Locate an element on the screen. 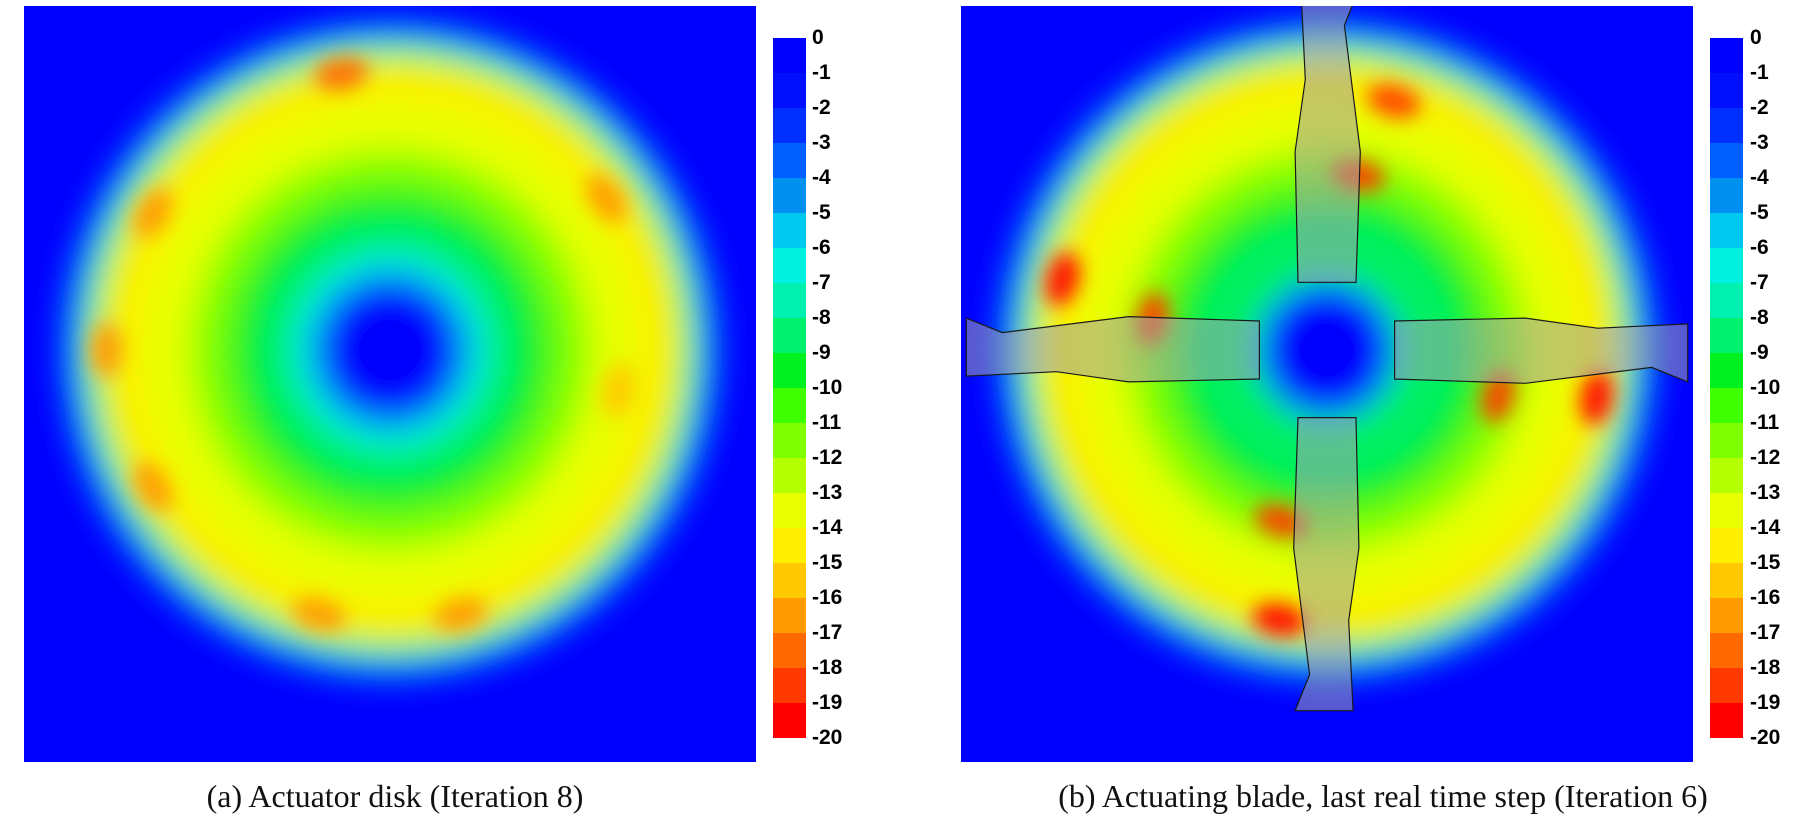  colorbar-b is located at coordinates (1726, 388).